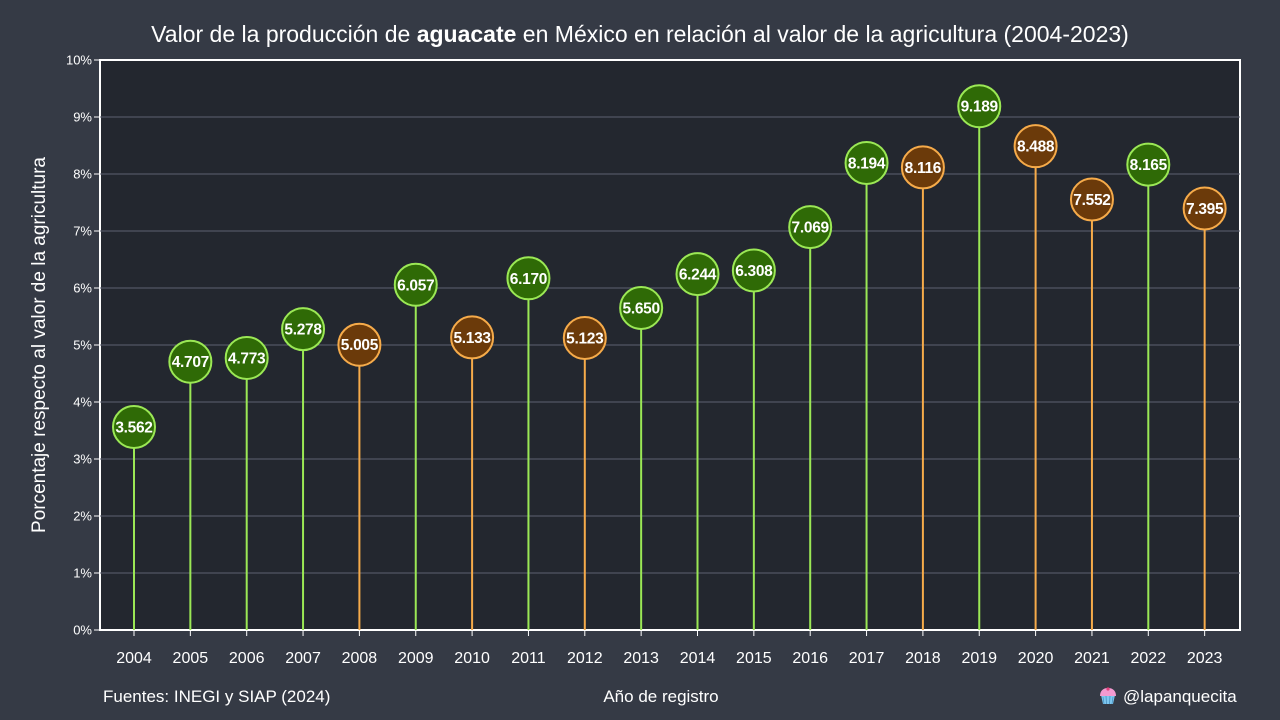 Image resolution: width=1280 pixels, height=720 pixels. I want to click on value-label: 7.395, so click(1205, 209).